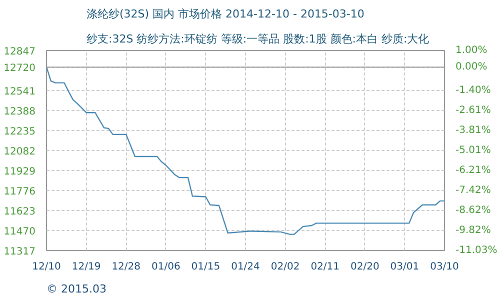  I want to click on y-tick-label: 12388, so click(20, 112).